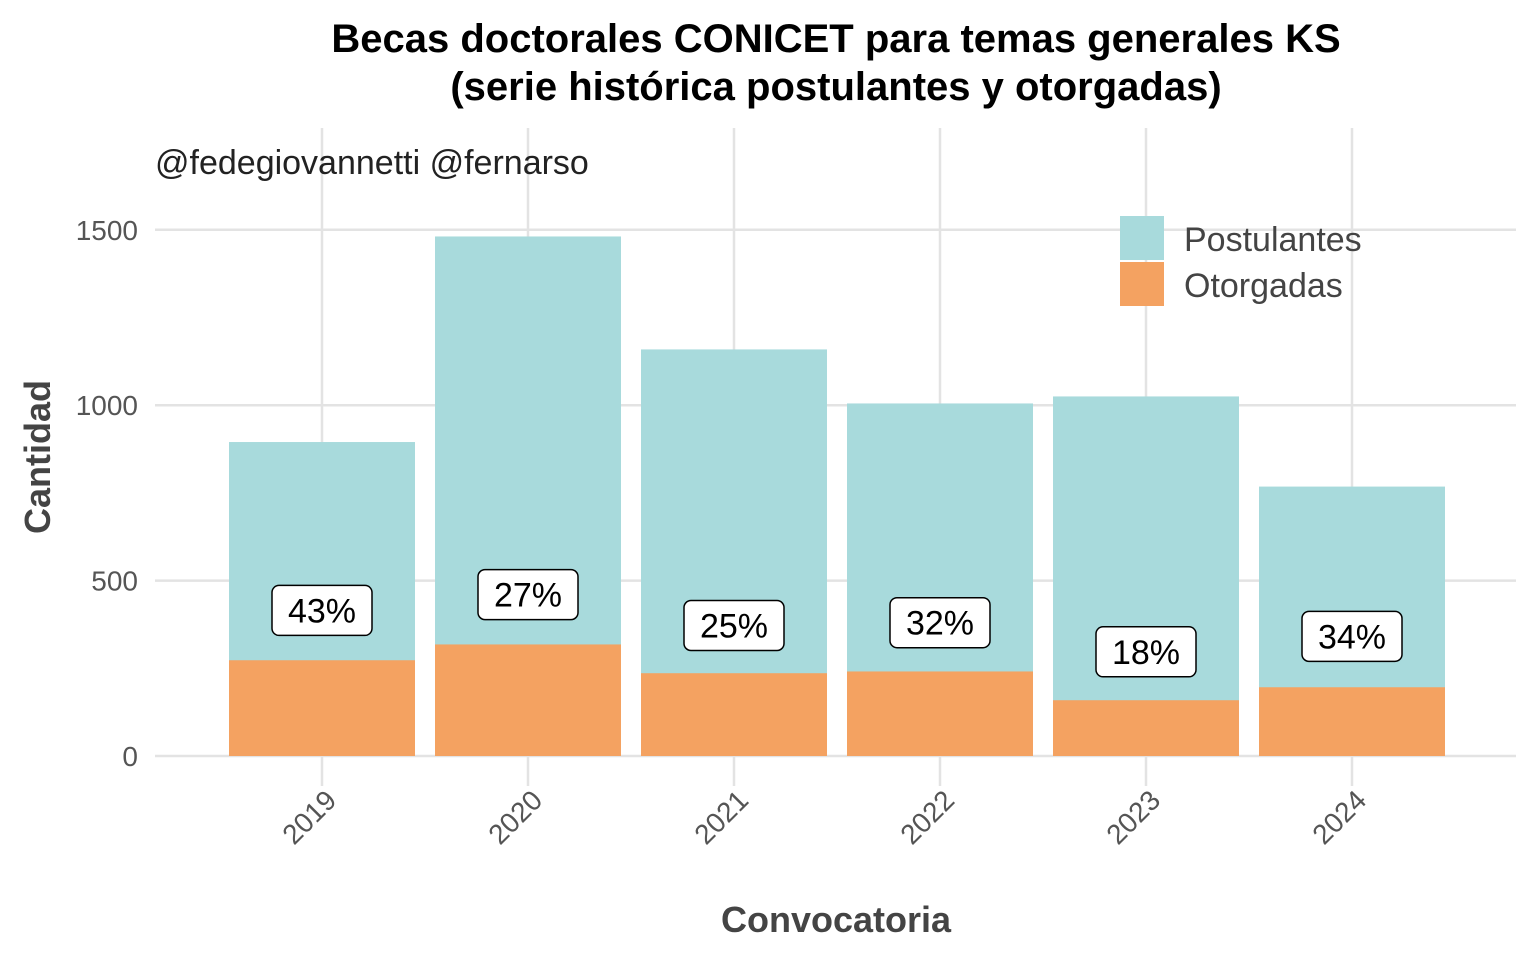 The height and width of the screenshot is (960, 1536). What do you see at coordinates (1142, 238) in the screenshot?
I see `legend-swatch-postulantes` at bounding box center [1142, 238].